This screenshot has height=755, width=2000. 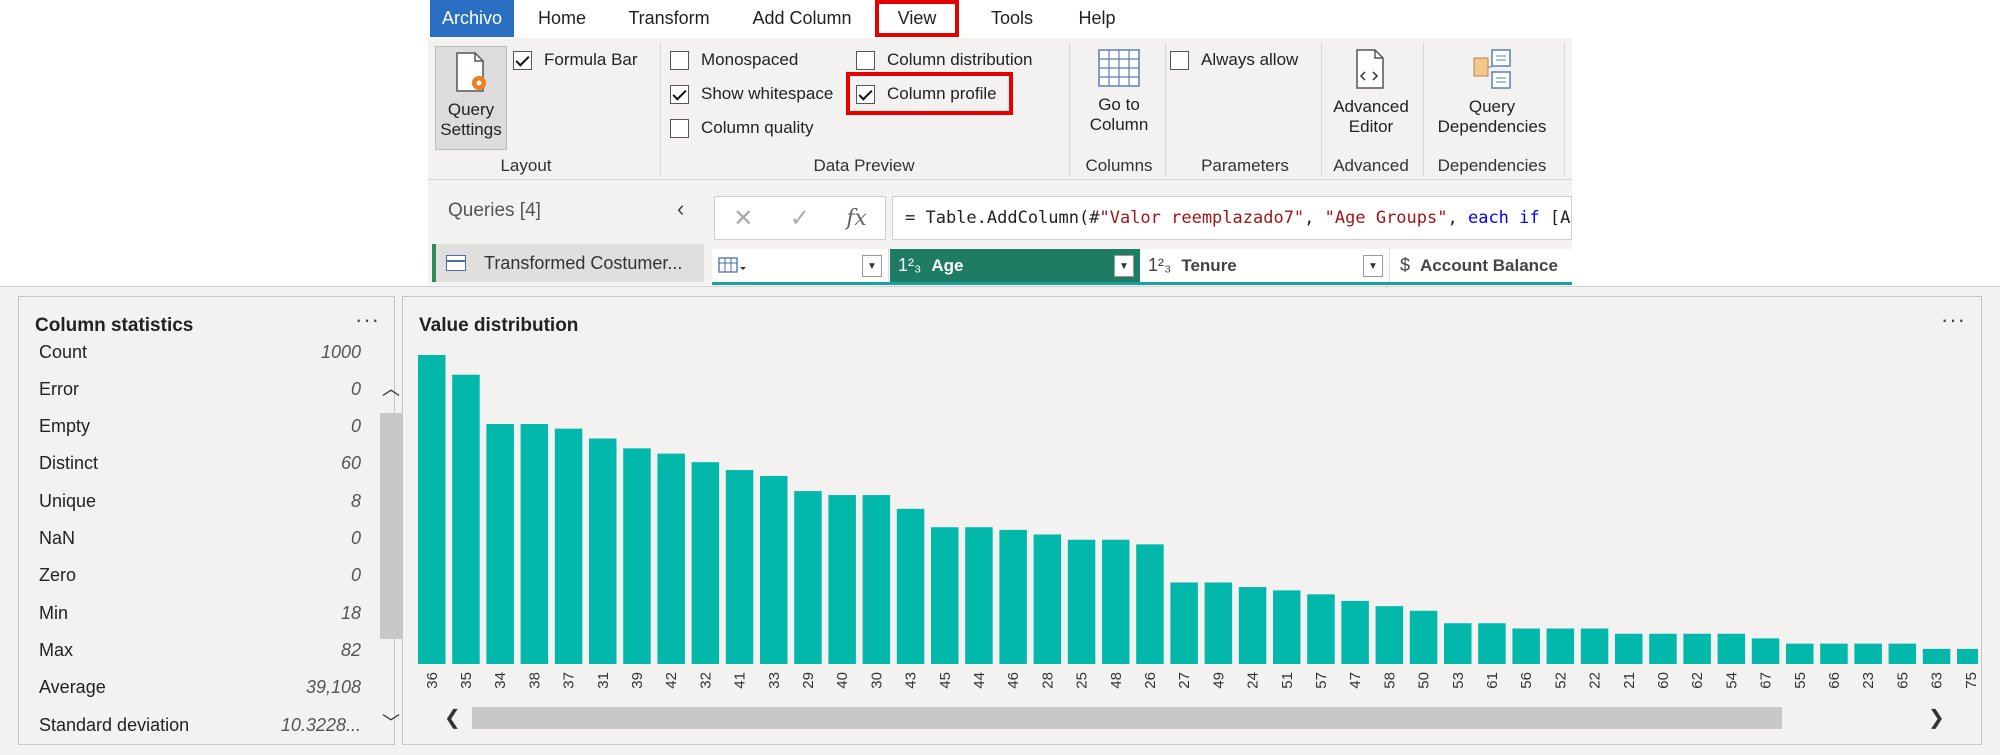 I want to click on chevron-up-icon: ︿, so click(x=391, y=389).